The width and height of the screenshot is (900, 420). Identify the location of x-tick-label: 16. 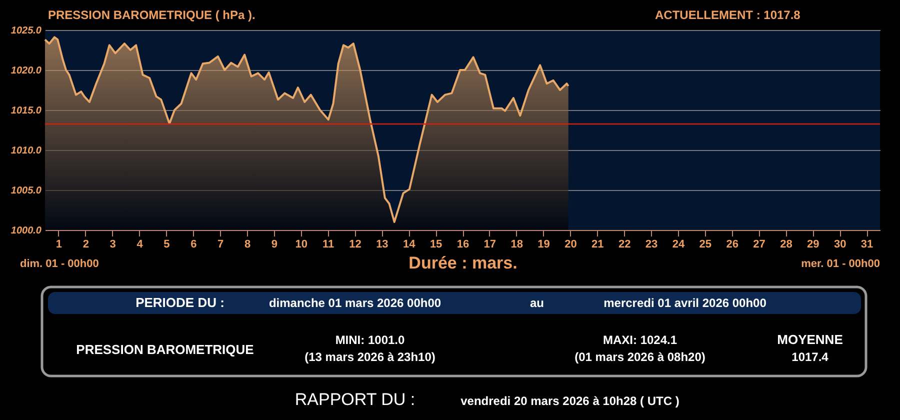
(463, 244).